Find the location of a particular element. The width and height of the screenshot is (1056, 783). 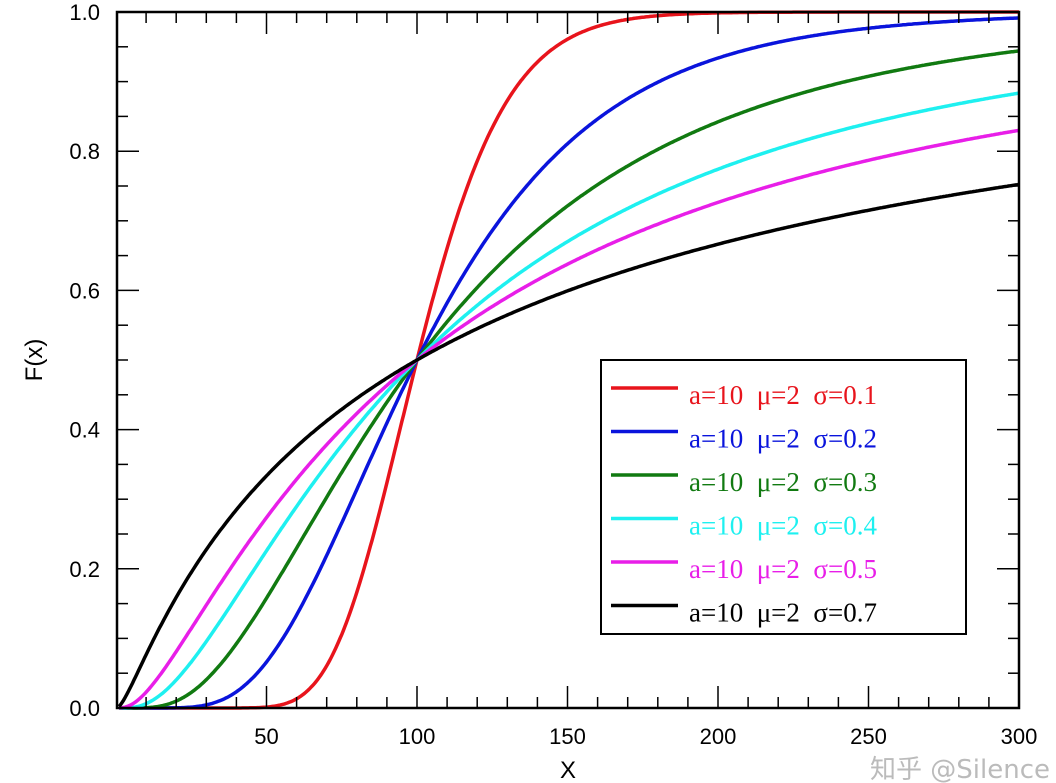

x-tick-label: 100 is located at coordinates (417, 736).